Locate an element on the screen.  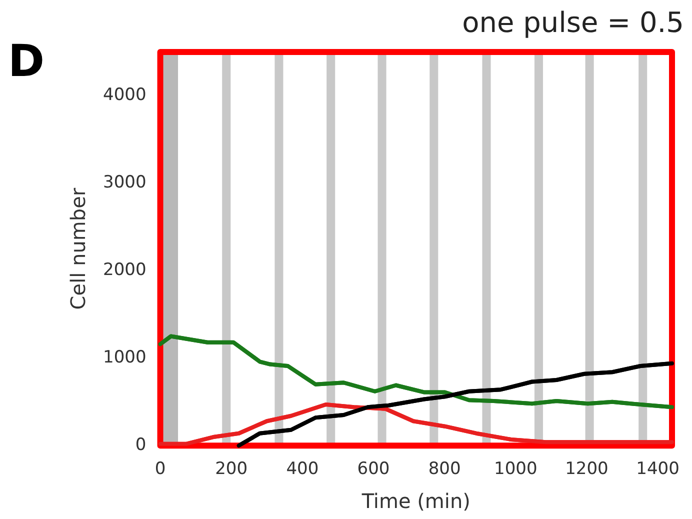
y-tick-label: 1000 is located at coordinates (124, 358).